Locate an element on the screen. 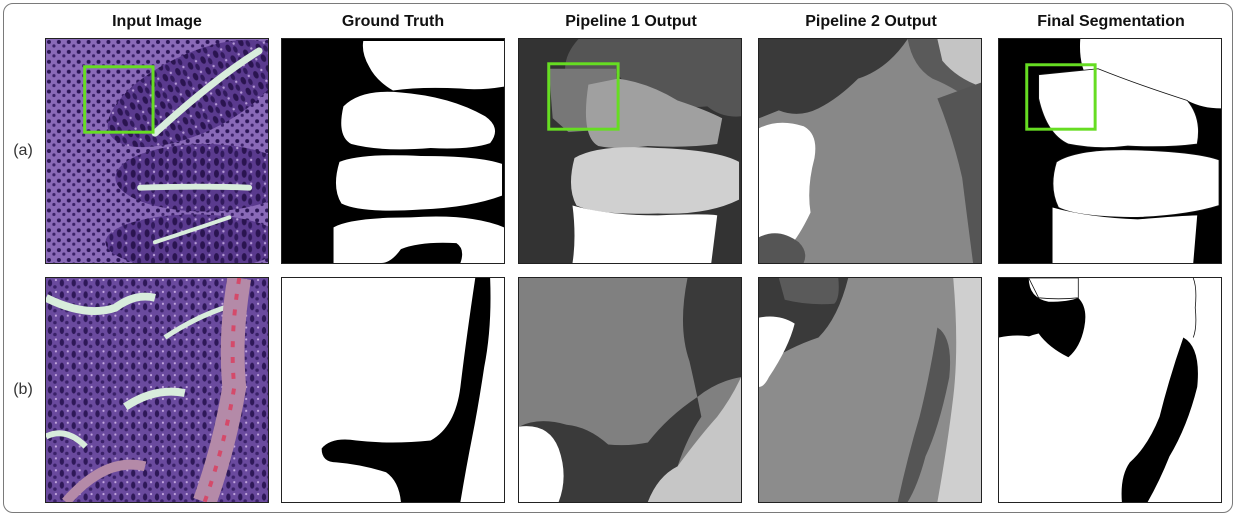 Image resolution: width=1237 pixels, height=517 pixels. input-image-a is located at coordinates (157, 151).